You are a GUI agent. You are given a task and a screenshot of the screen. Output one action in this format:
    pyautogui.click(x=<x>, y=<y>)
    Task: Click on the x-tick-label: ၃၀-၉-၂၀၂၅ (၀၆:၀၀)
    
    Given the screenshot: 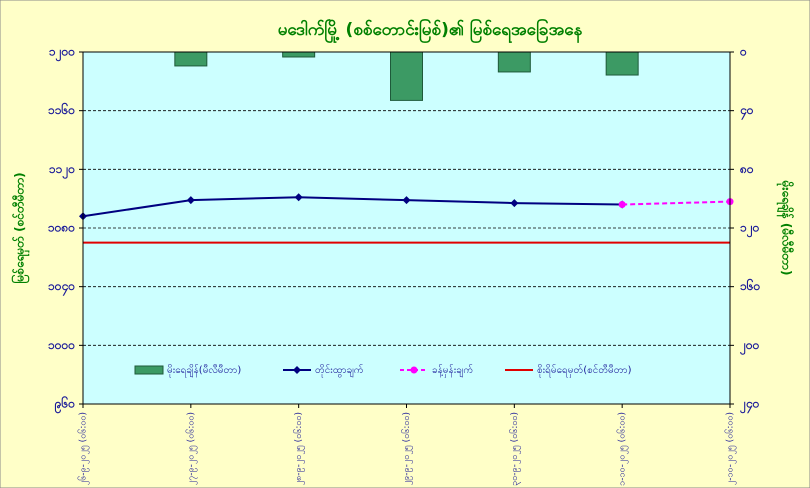 What is the action you would take?
    pyautogui.click(x=515, y=449)
    